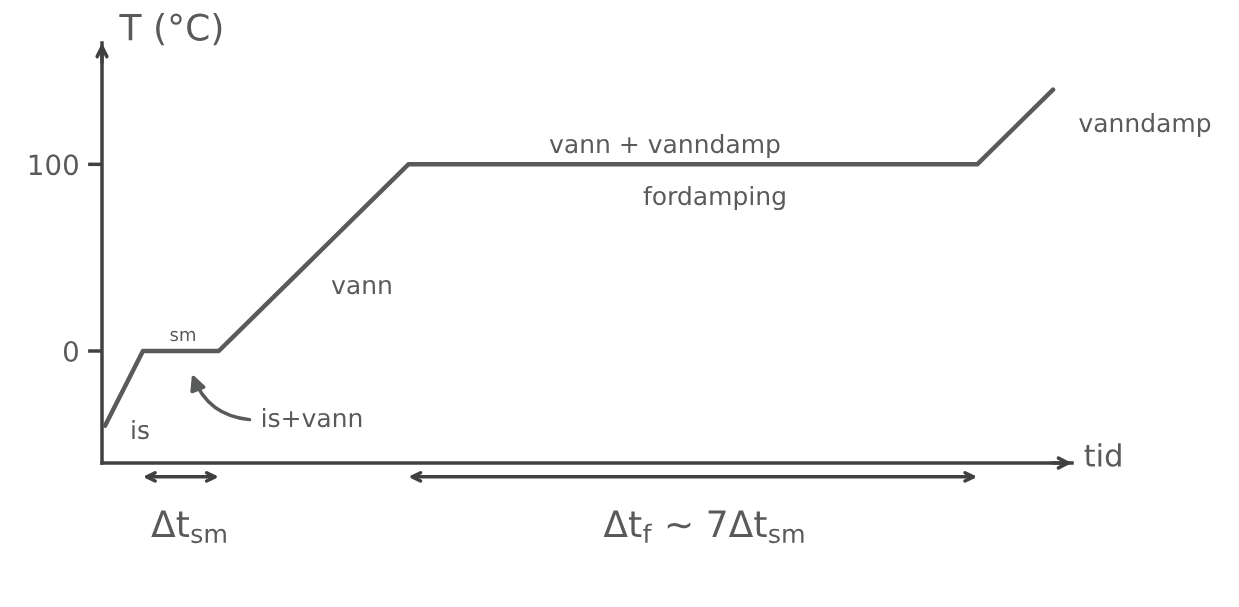 The height and width of the screenshot is (607, 1239). I want to click on annotation: fordamping, so click(714, 198).